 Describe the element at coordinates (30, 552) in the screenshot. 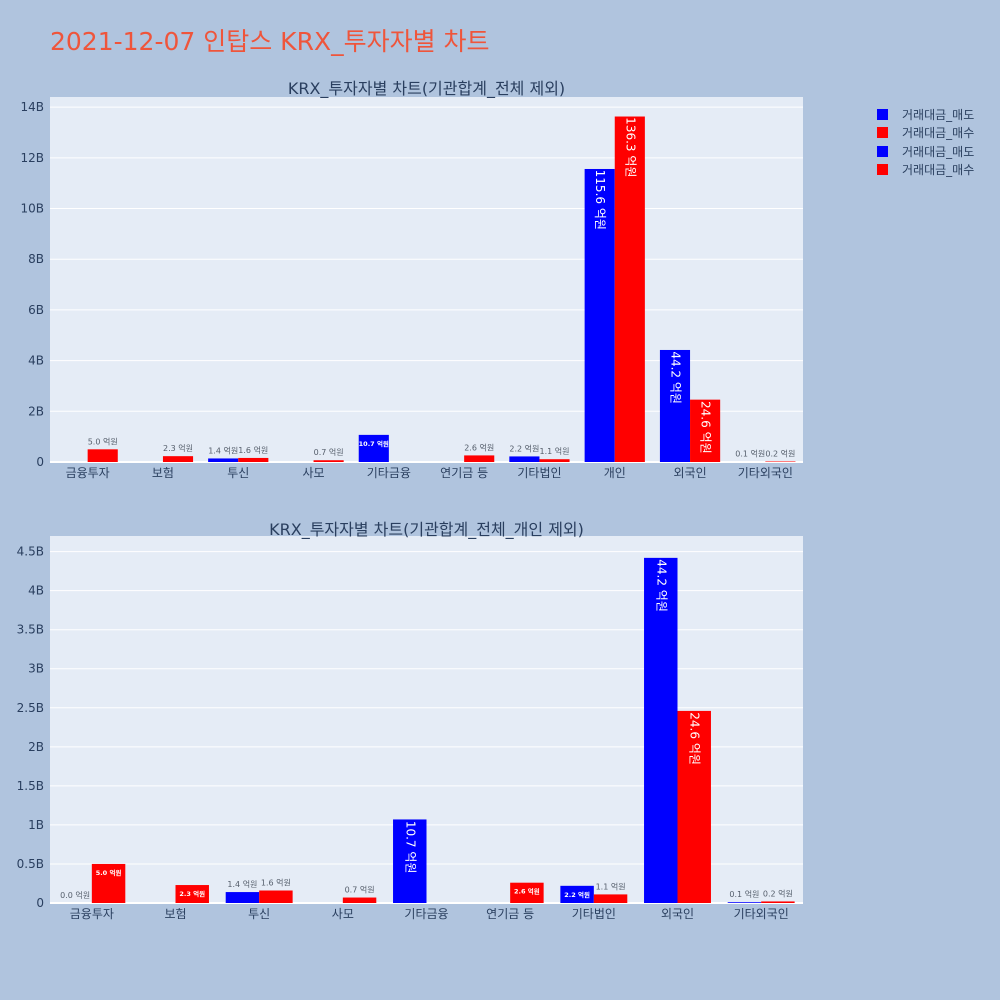

I see `y-tick-label: 4.5B` at that location.